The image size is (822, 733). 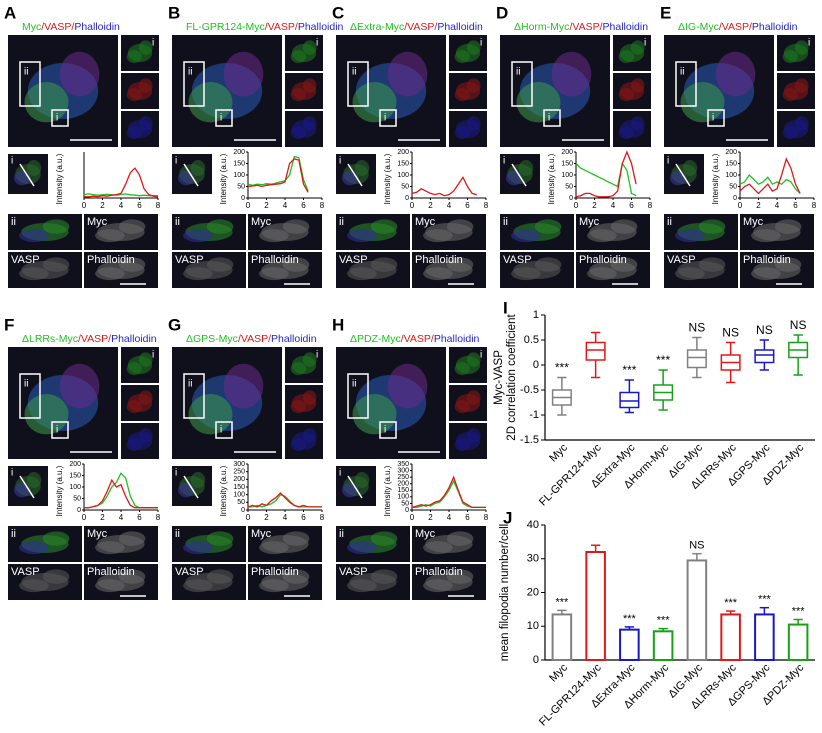 I want to click on y-axis-label: Intensity (a.u.), so click(x=59, y=178).